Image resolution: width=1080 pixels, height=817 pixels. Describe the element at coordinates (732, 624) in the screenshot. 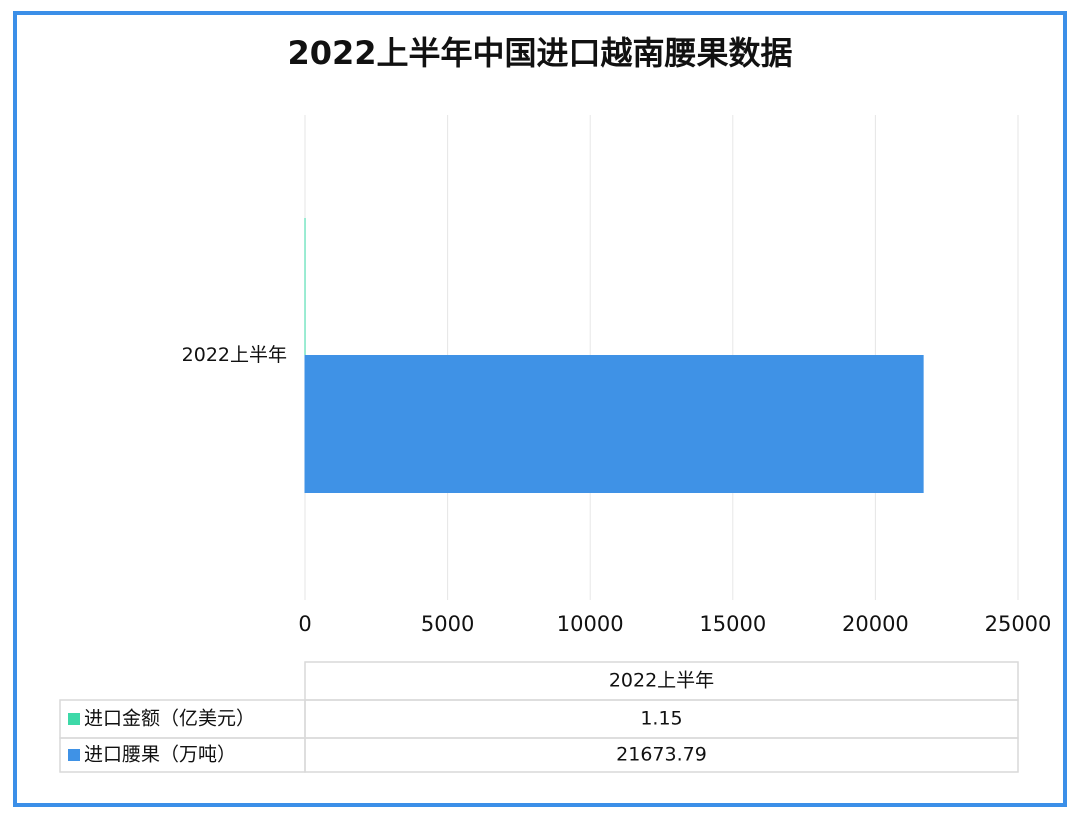

I see `x-tick-label: 15000` at that location.